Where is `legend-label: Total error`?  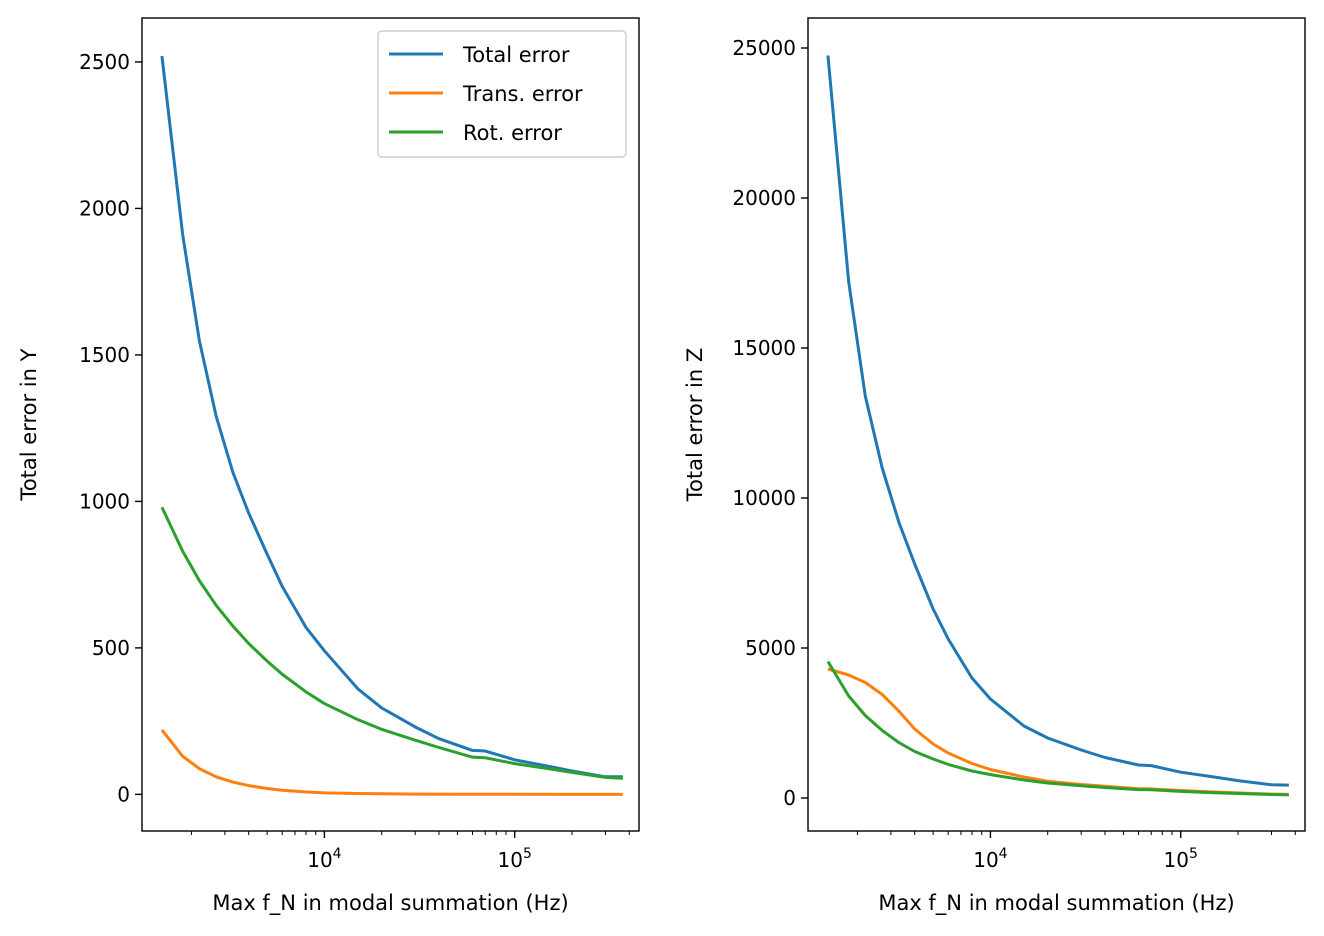 legend-label: Total error is located at coordinates (516, 55).